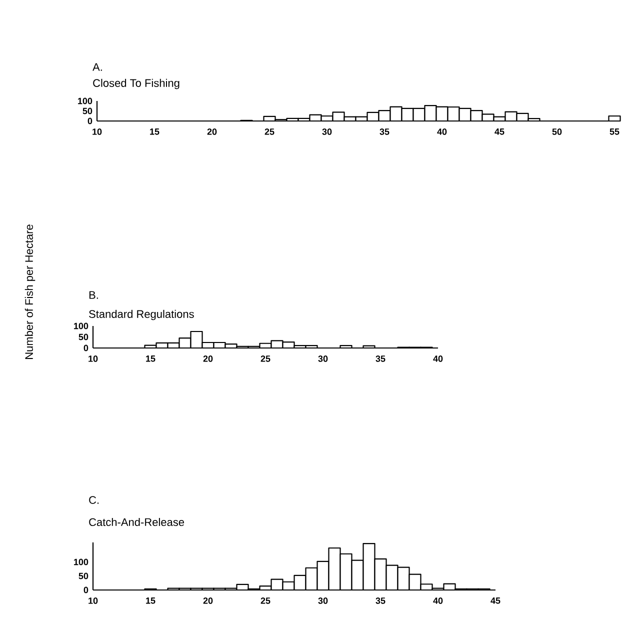 The image size is (628, 617). Describe the element at coordinates (136, 522) in the screenshot. I see `chart-subtitle: Catch-And-Release` at that location.